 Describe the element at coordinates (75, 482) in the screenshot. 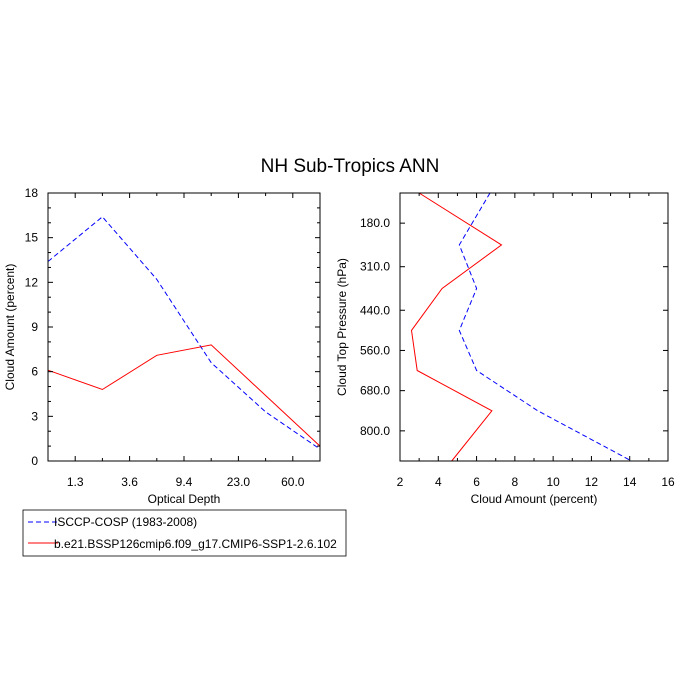

I see `left-x-tick-label: 1.3` at that location.